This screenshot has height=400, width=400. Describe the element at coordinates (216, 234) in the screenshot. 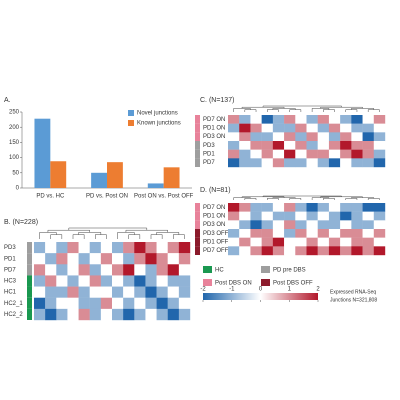

I see `row-label: PD3 OFF` at that location.